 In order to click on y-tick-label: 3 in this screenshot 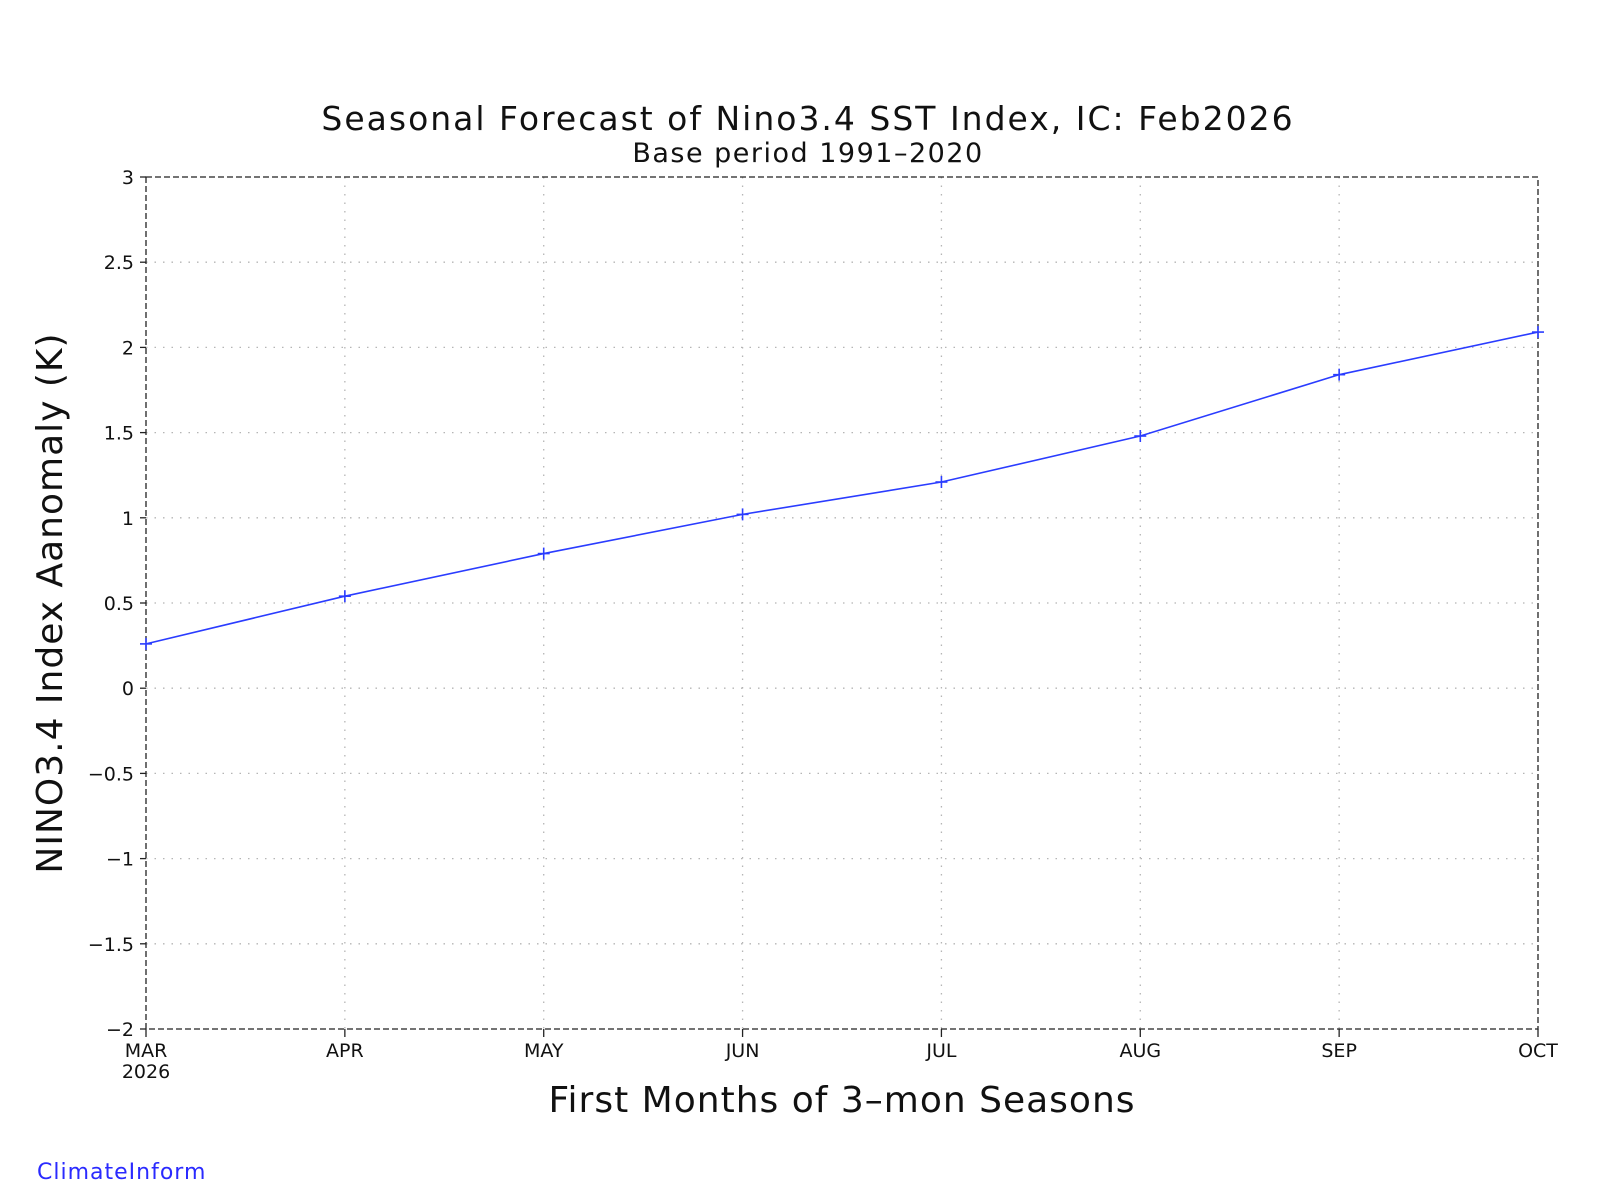, I will do `click(128, 178)`.